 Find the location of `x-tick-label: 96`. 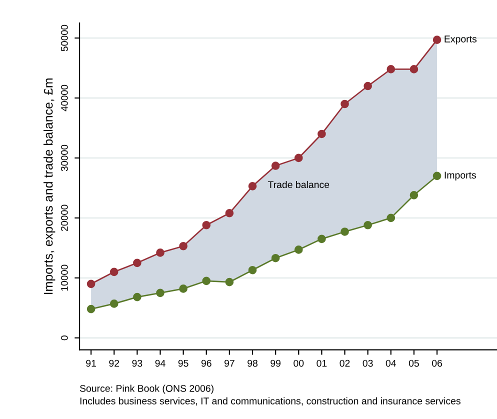

x-tick-label: 96 is located at coordinates (206, 363).